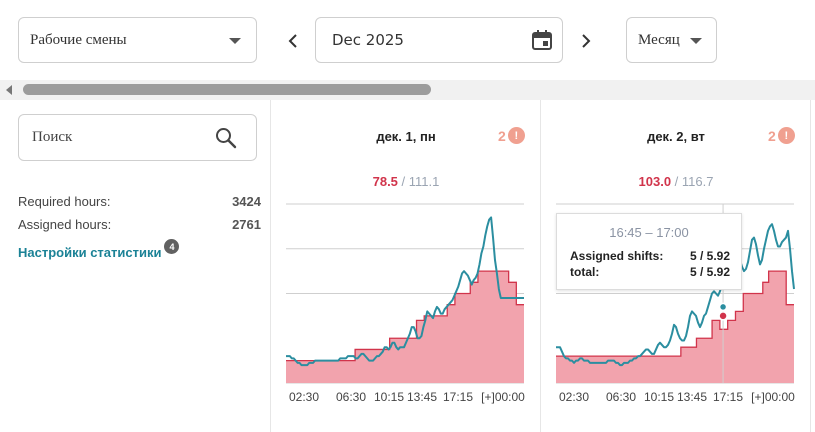  I want to click on day-title: дек. 1, пн, so click(406, 136).